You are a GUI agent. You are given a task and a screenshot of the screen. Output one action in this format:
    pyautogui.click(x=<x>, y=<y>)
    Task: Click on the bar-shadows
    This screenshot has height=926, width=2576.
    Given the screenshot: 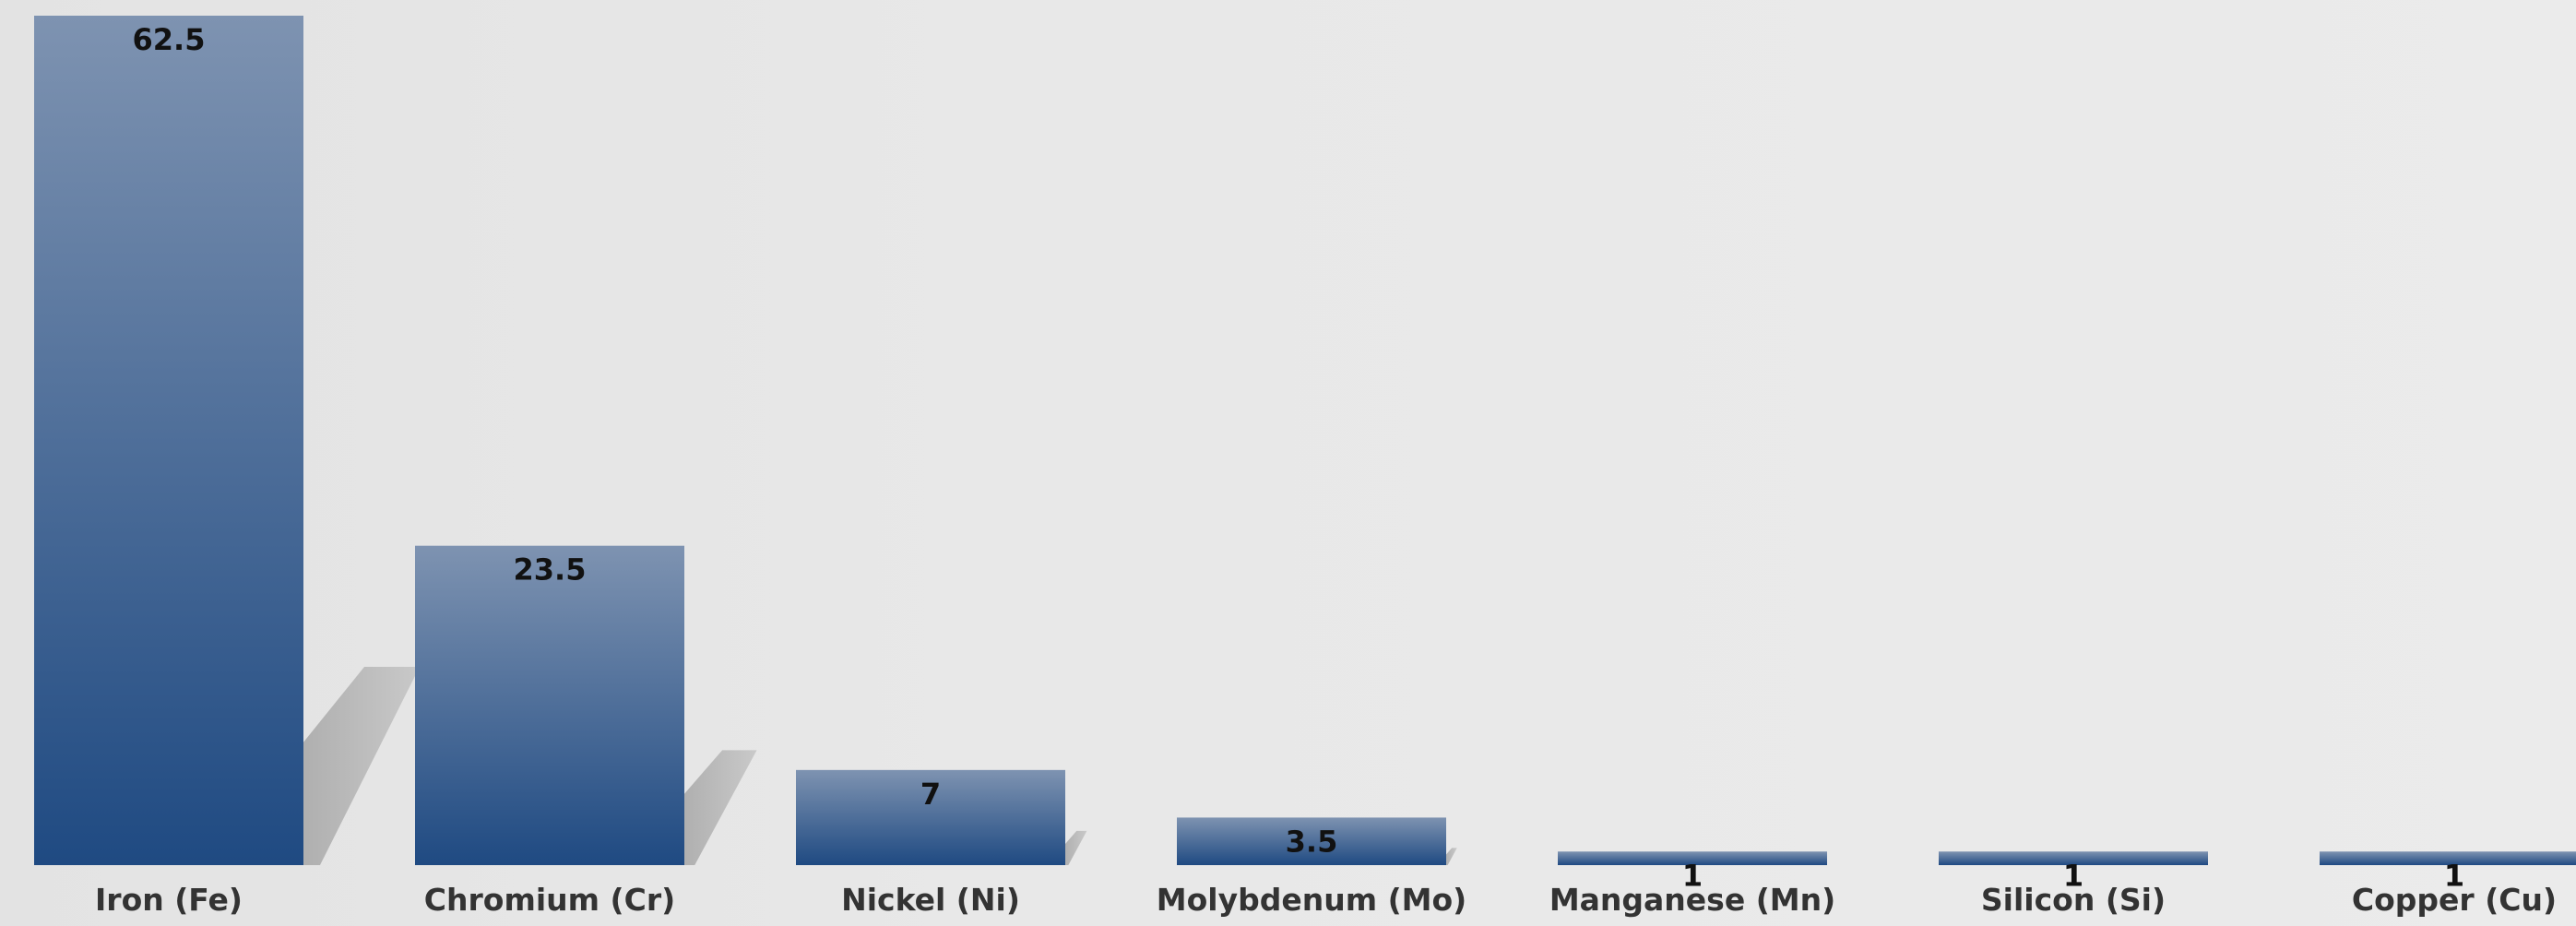 What is the action you would take?
    pyautogui.click(x=880, y=766)
    